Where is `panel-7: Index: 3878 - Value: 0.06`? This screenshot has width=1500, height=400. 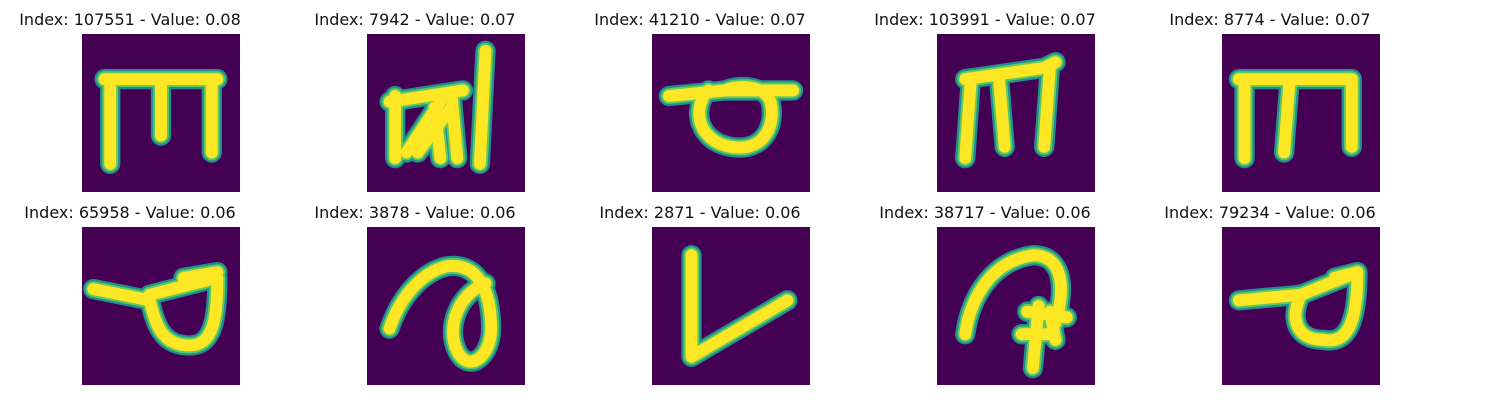 panel-7: Index: 3878 - Value: 0.06 is located at coordinates (415, 289).